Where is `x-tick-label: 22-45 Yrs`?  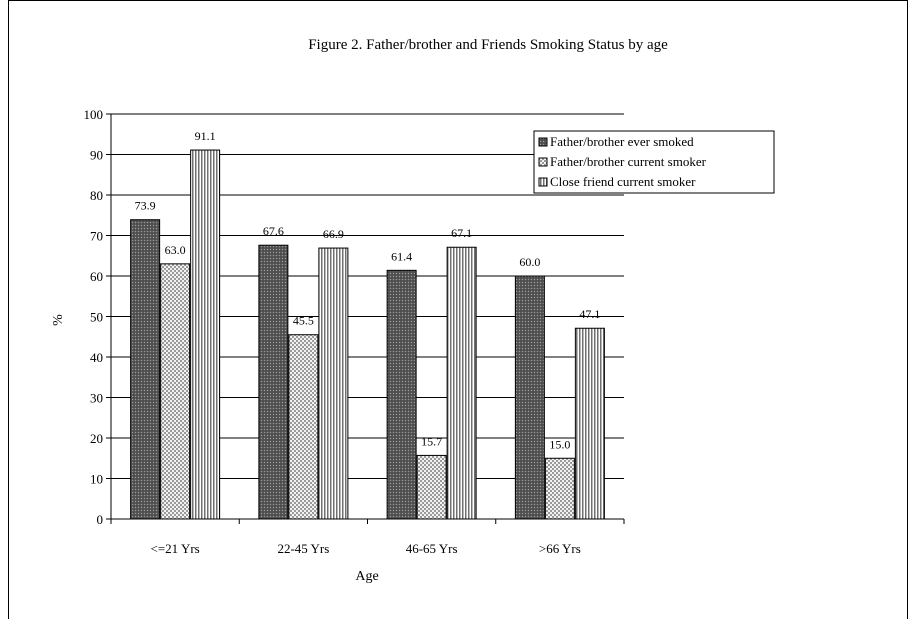
x-tick-label: 22-45 Yrs is located at coordinates (303, 548).